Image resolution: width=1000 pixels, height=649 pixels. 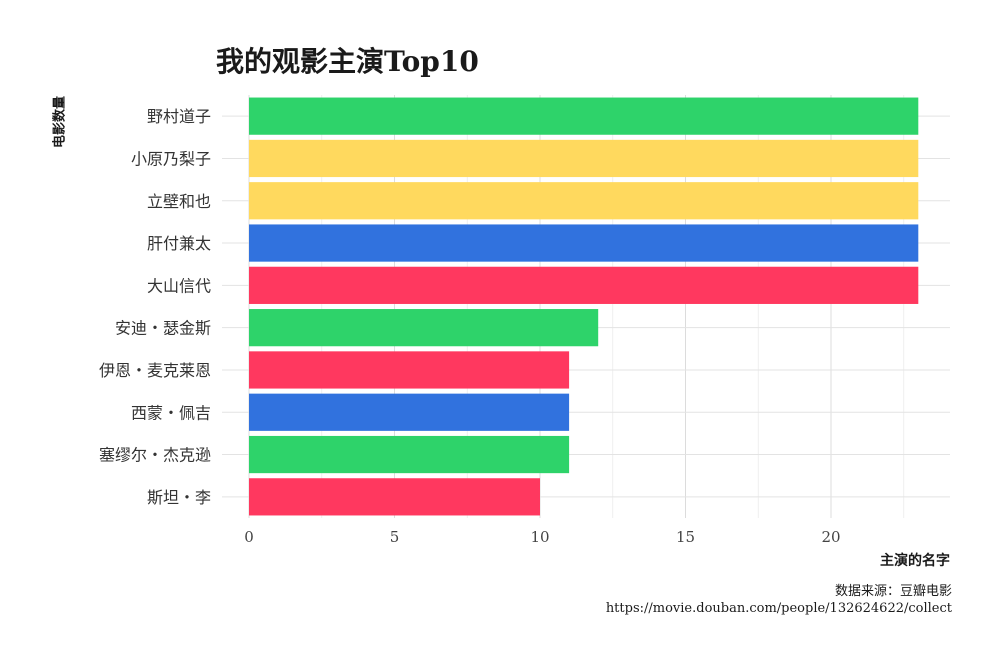 What do you see at coordinates (179, 243) in the screenshot?
I see `y-tick-label: 肝付兼太` at bounding box center [179, 243].